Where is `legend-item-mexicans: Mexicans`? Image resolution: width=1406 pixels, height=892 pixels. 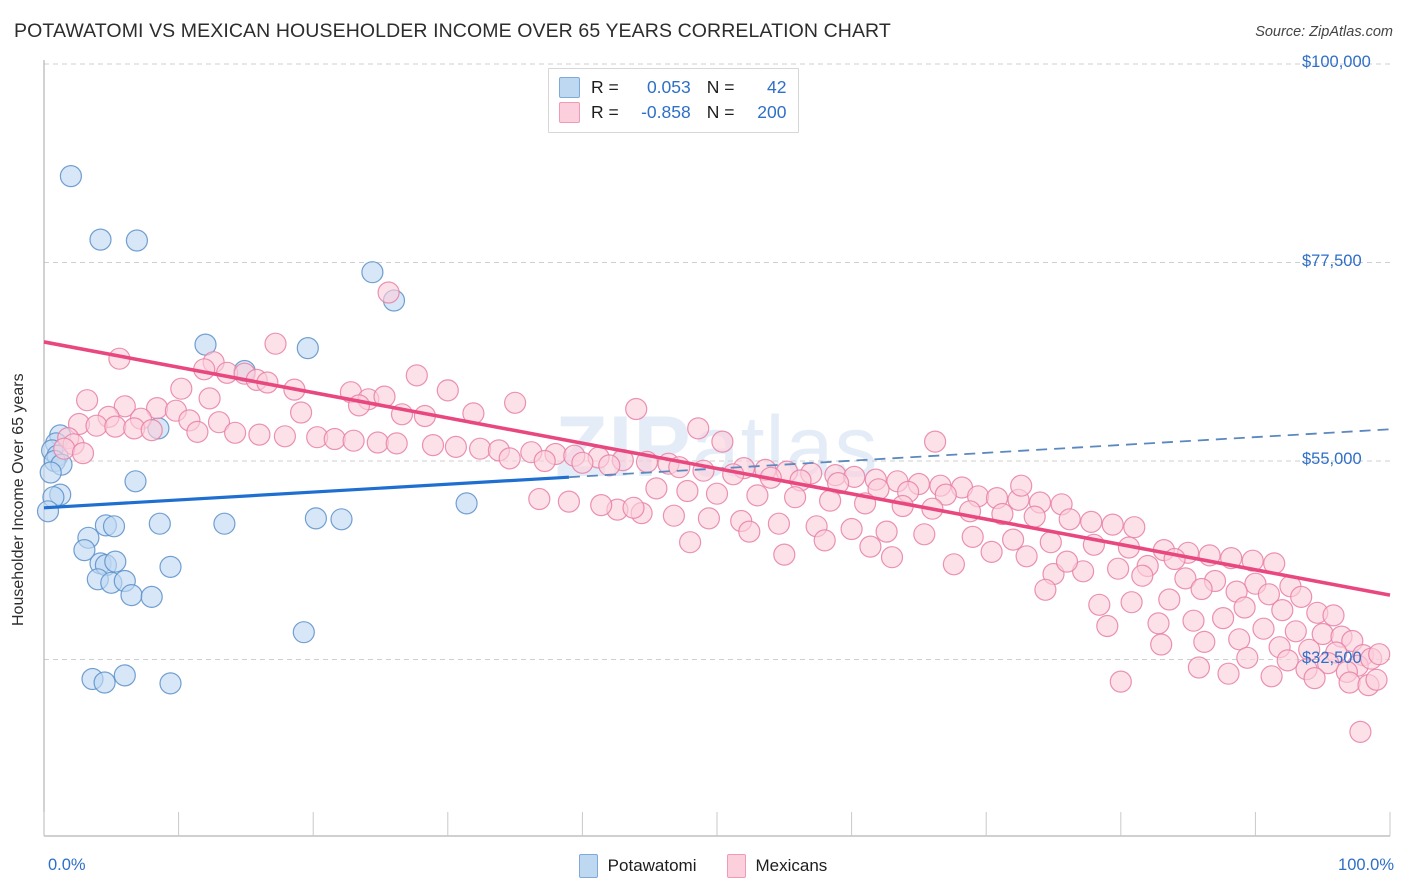 legend-item-mexicans: Mexicans is located at coordinates (776, 866).